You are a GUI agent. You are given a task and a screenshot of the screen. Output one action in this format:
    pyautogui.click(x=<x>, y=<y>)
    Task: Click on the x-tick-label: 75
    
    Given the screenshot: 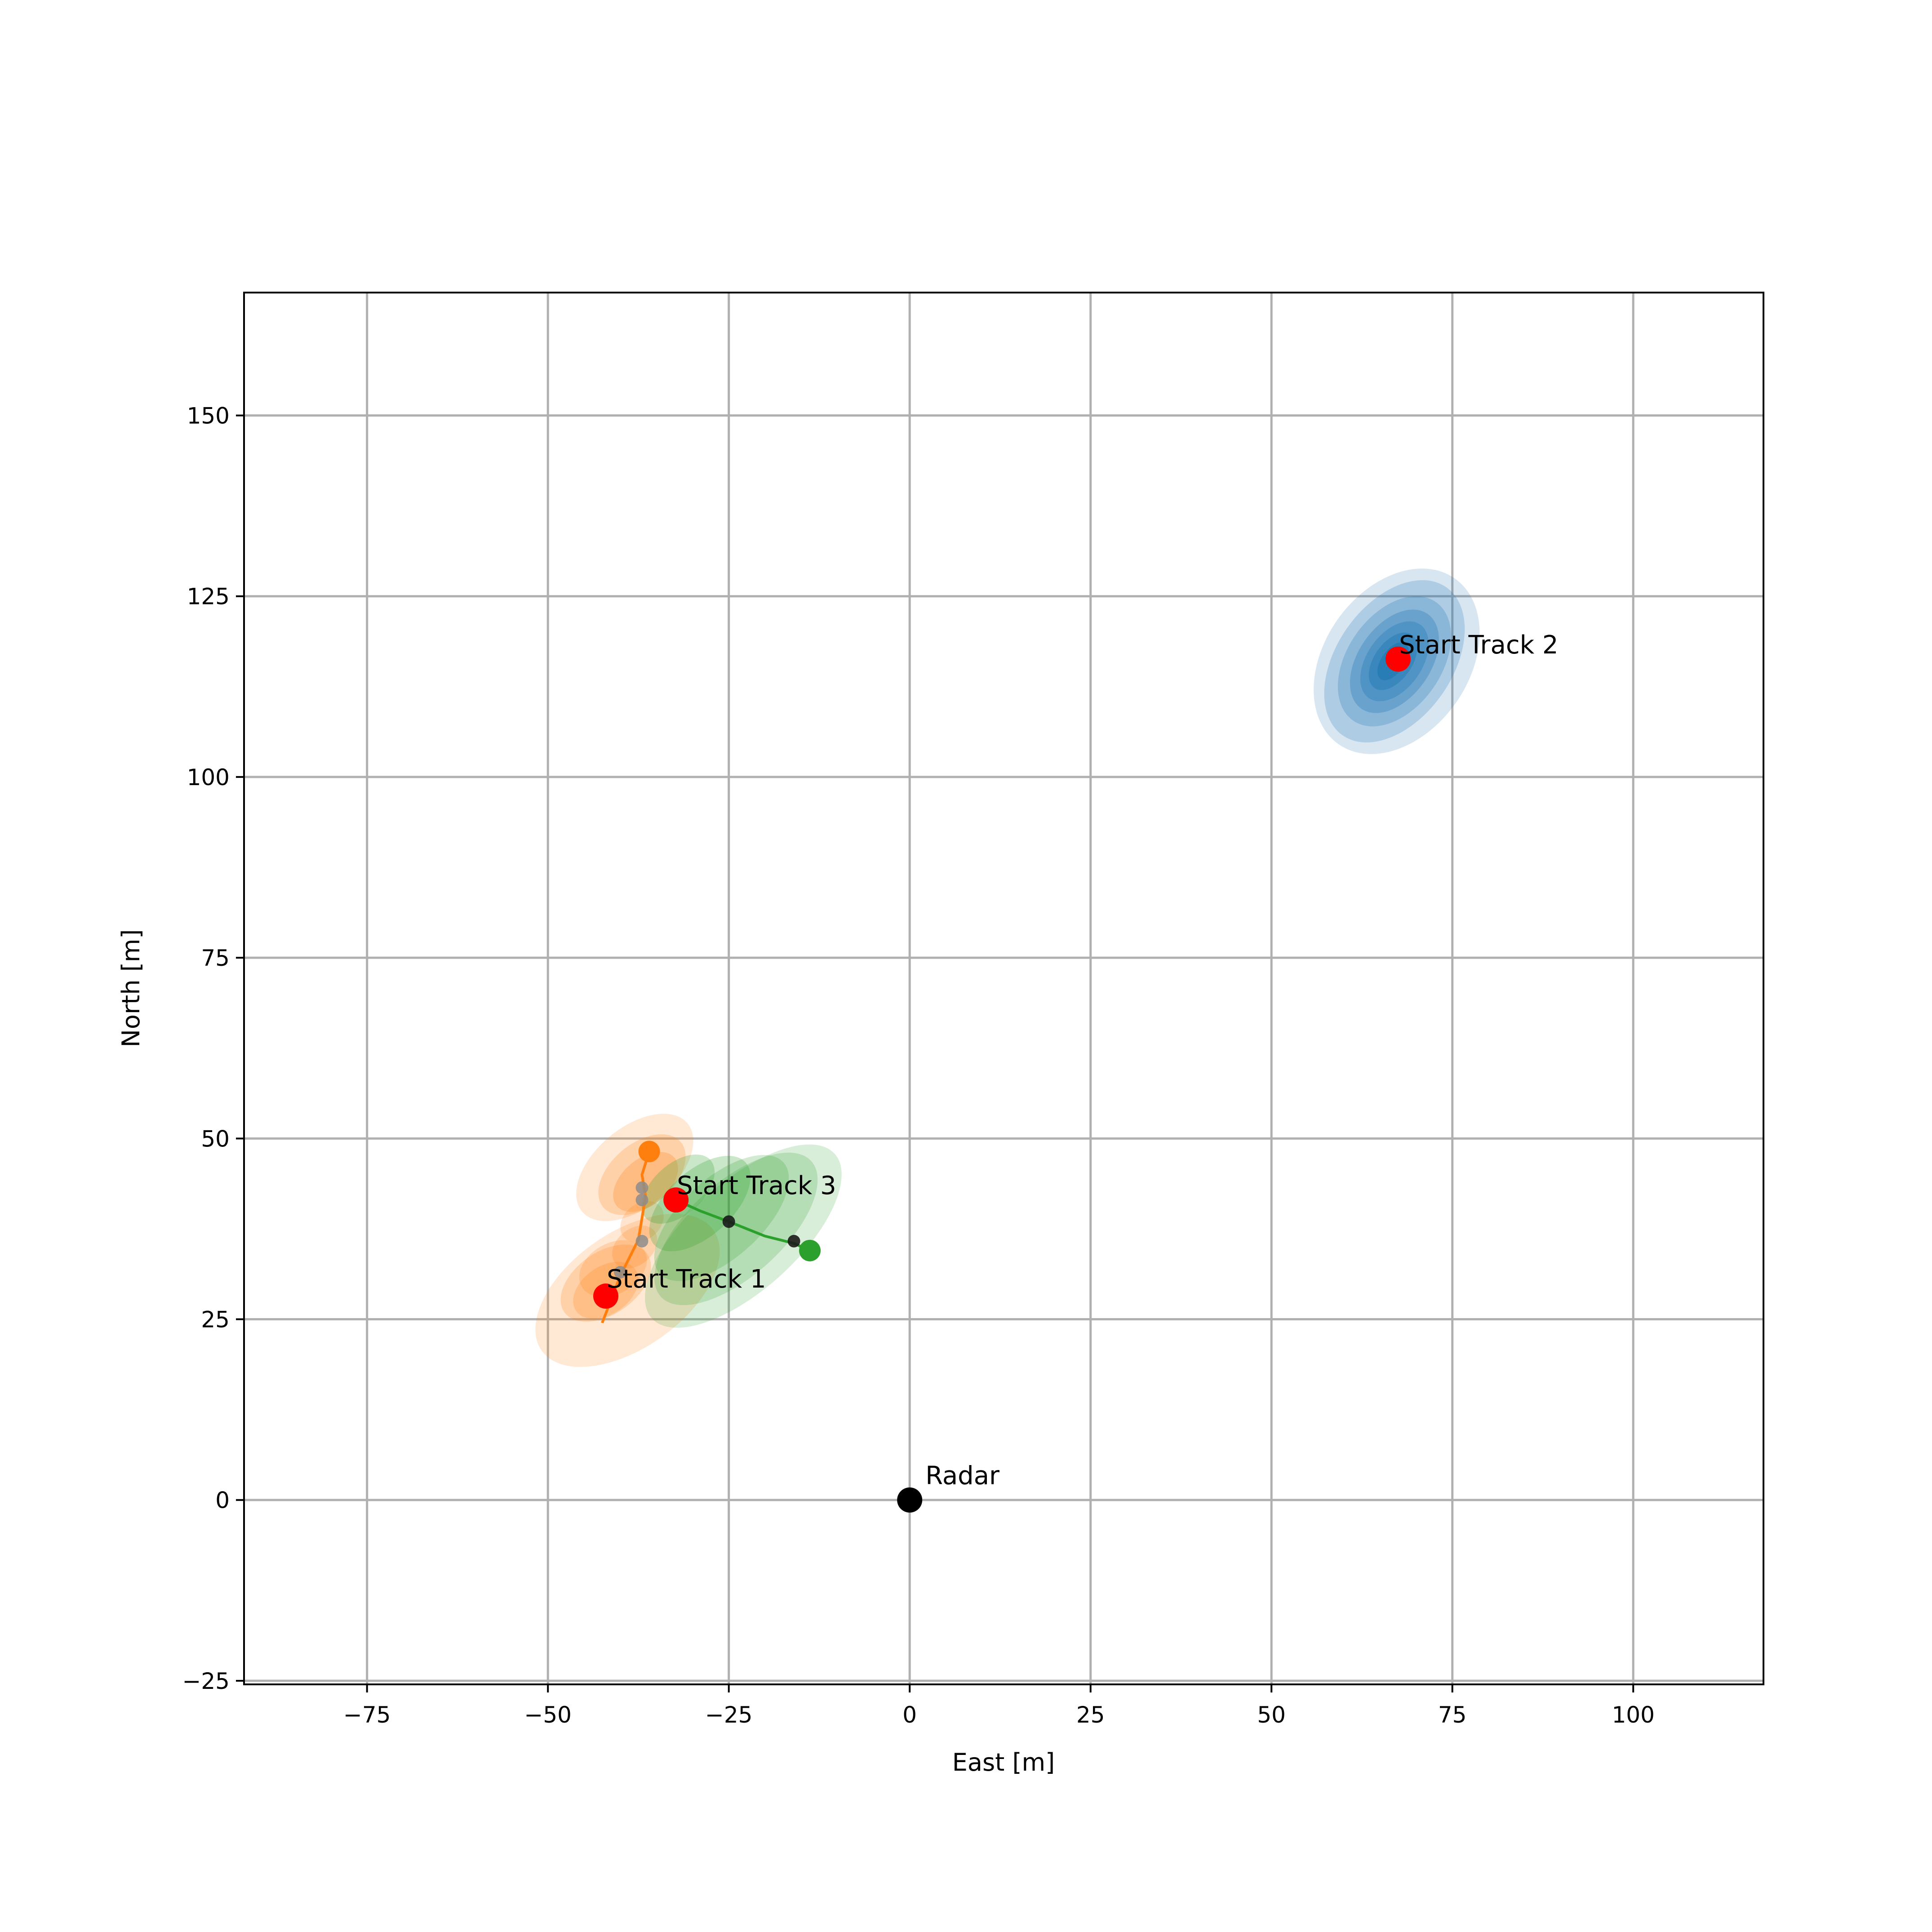 What is the action you would take?
    pyautogui.click(x=1452, y=1715)
    